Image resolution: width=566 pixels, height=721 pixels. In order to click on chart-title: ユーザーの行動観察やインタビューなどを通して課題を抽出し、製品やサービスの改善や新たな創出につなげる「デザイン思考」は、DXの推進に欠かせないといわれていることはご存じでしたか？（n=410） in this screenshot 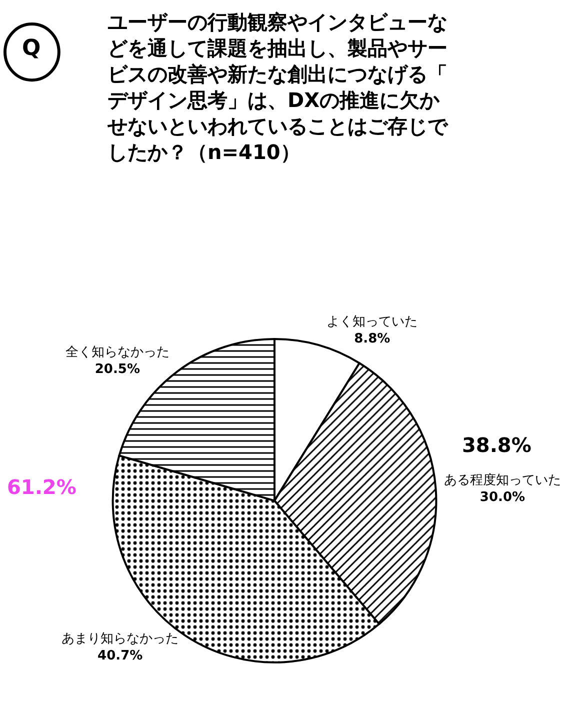, I will do `click(277, 87)`.